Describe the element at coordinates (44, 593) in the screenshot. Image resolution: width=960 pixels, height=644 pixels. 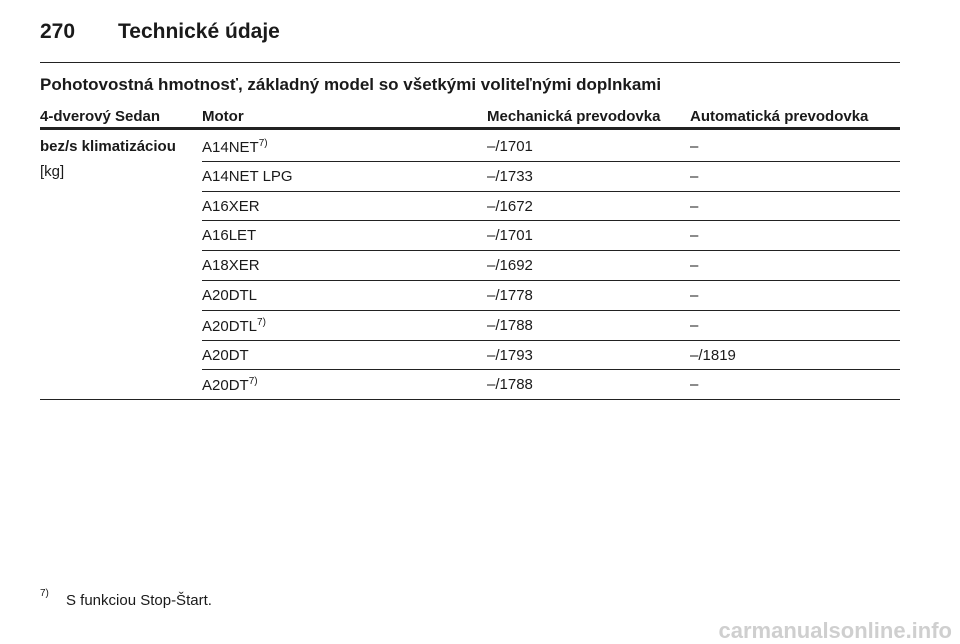
I see `footnote-mark: 7)` at that location.